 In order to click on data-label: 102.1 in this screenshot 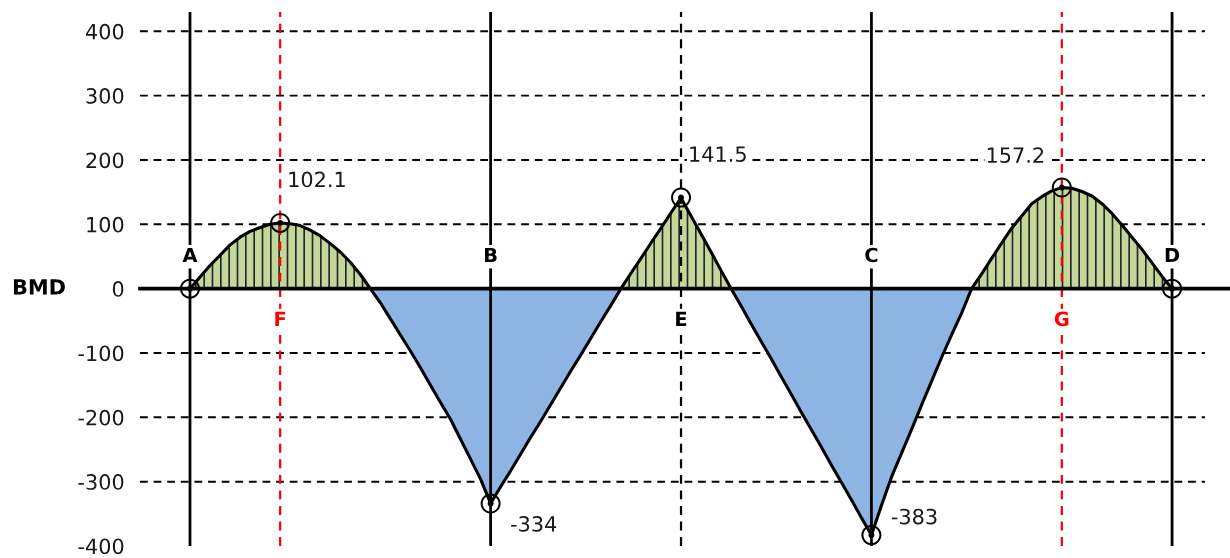, I will do `click(317, 179)`.